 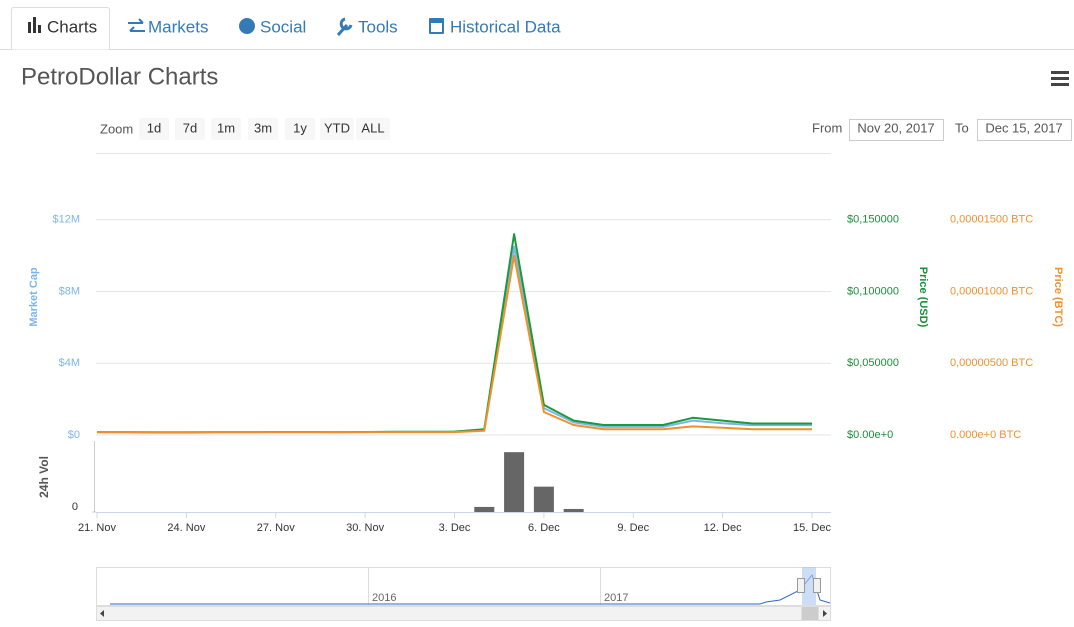 What do you see at coordinates (812, 528) in the screenshot?
I see `x-tick-label: 15. Dec` at bounding box center [812, 528].